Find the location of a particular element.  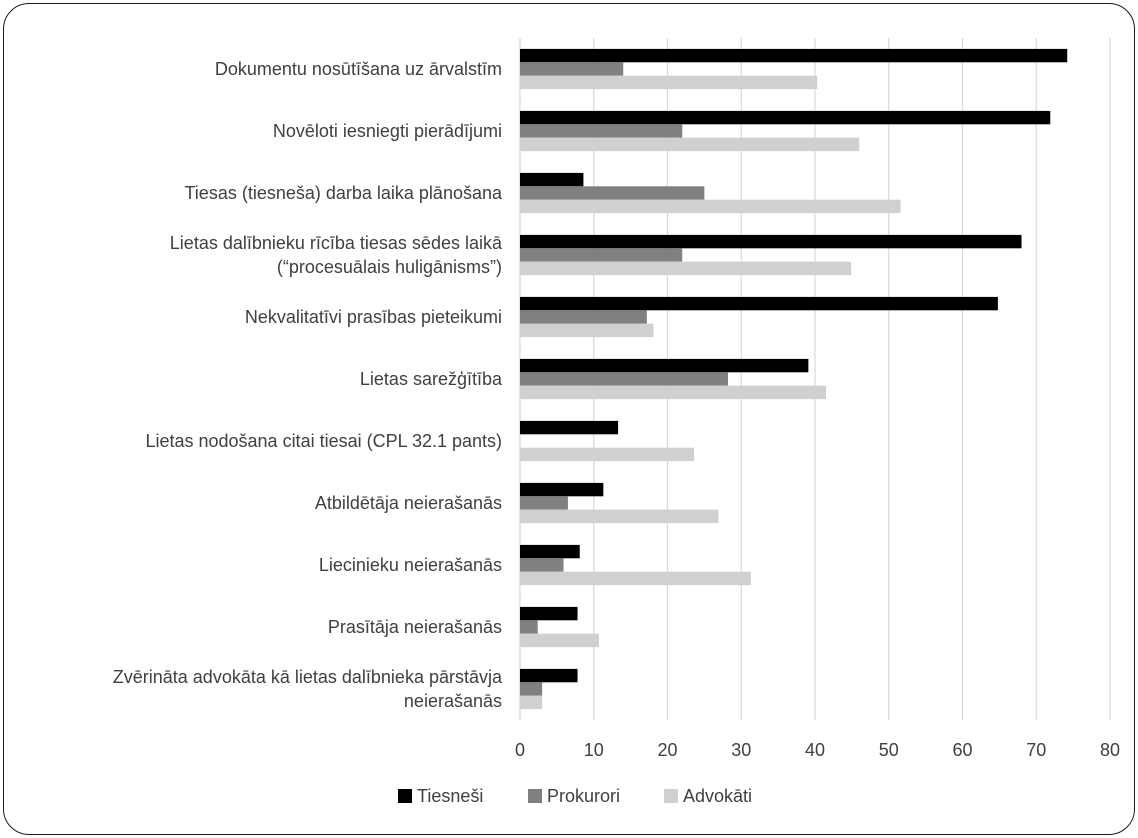

category-label: Atbildētāja neierašanās is located at coordinates (408, 503).